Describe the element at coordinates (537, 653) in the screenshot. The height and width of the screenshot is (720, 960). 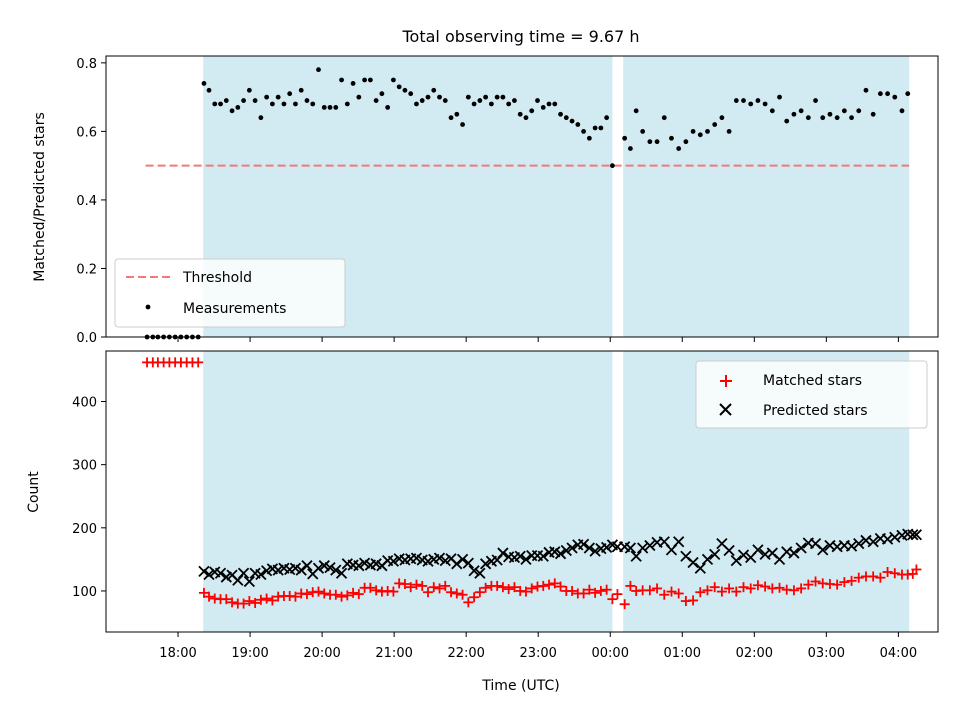
I see `x-tick-label: 23:00` at that location.